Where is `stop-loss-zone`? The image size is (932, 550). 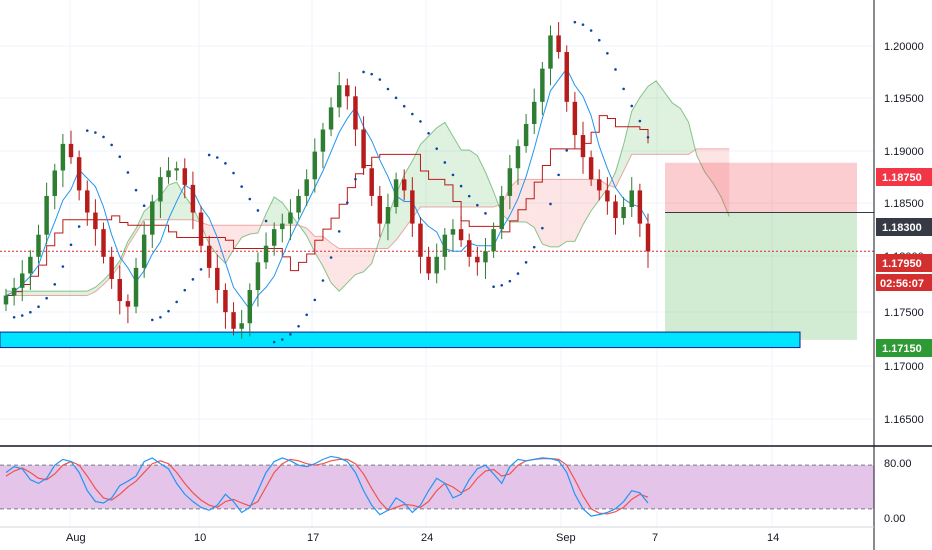
stop-loss-zone is located at coordinates (761, 187).